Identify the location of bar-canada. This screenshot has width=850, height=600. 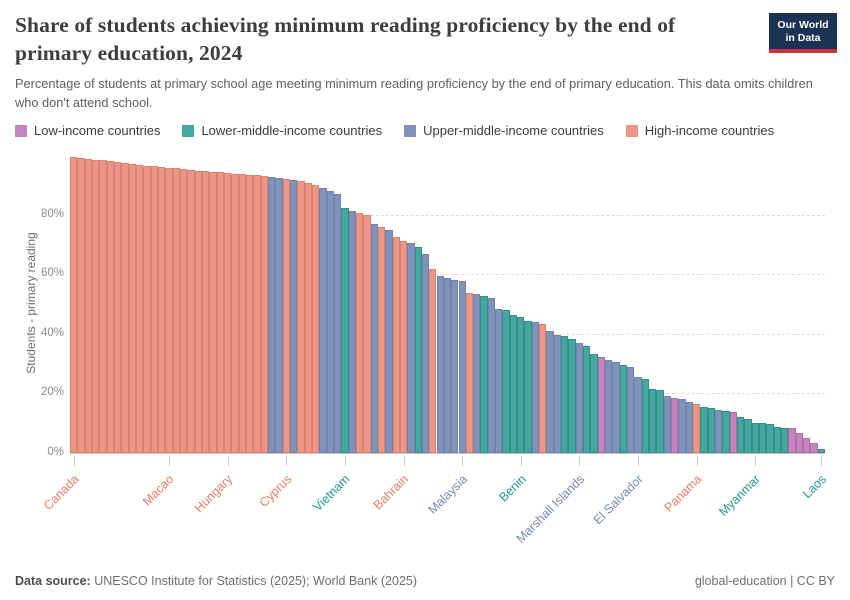
(74, 305).